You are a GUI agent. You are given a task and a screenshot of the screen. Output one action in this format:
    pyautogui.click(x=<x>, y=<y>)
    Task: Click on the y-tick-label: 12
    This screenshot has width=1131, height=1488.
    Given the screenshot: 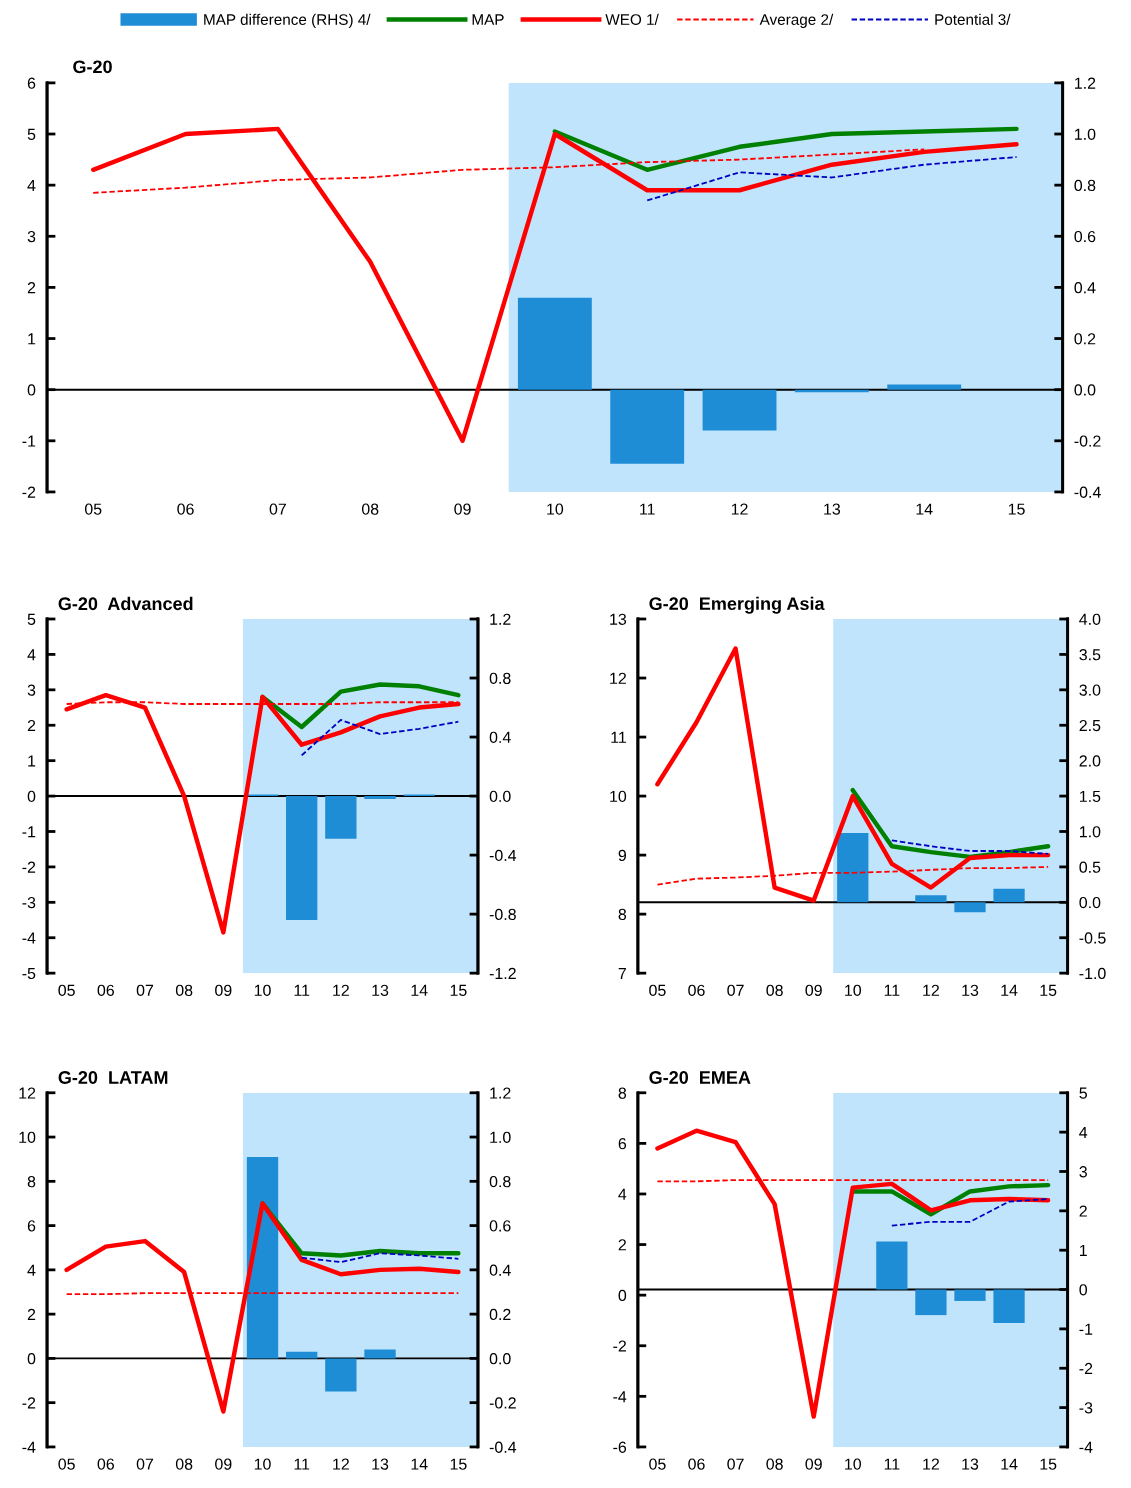 What is the action you would take?
    pyautogui.click(x=27, y=1093)
    